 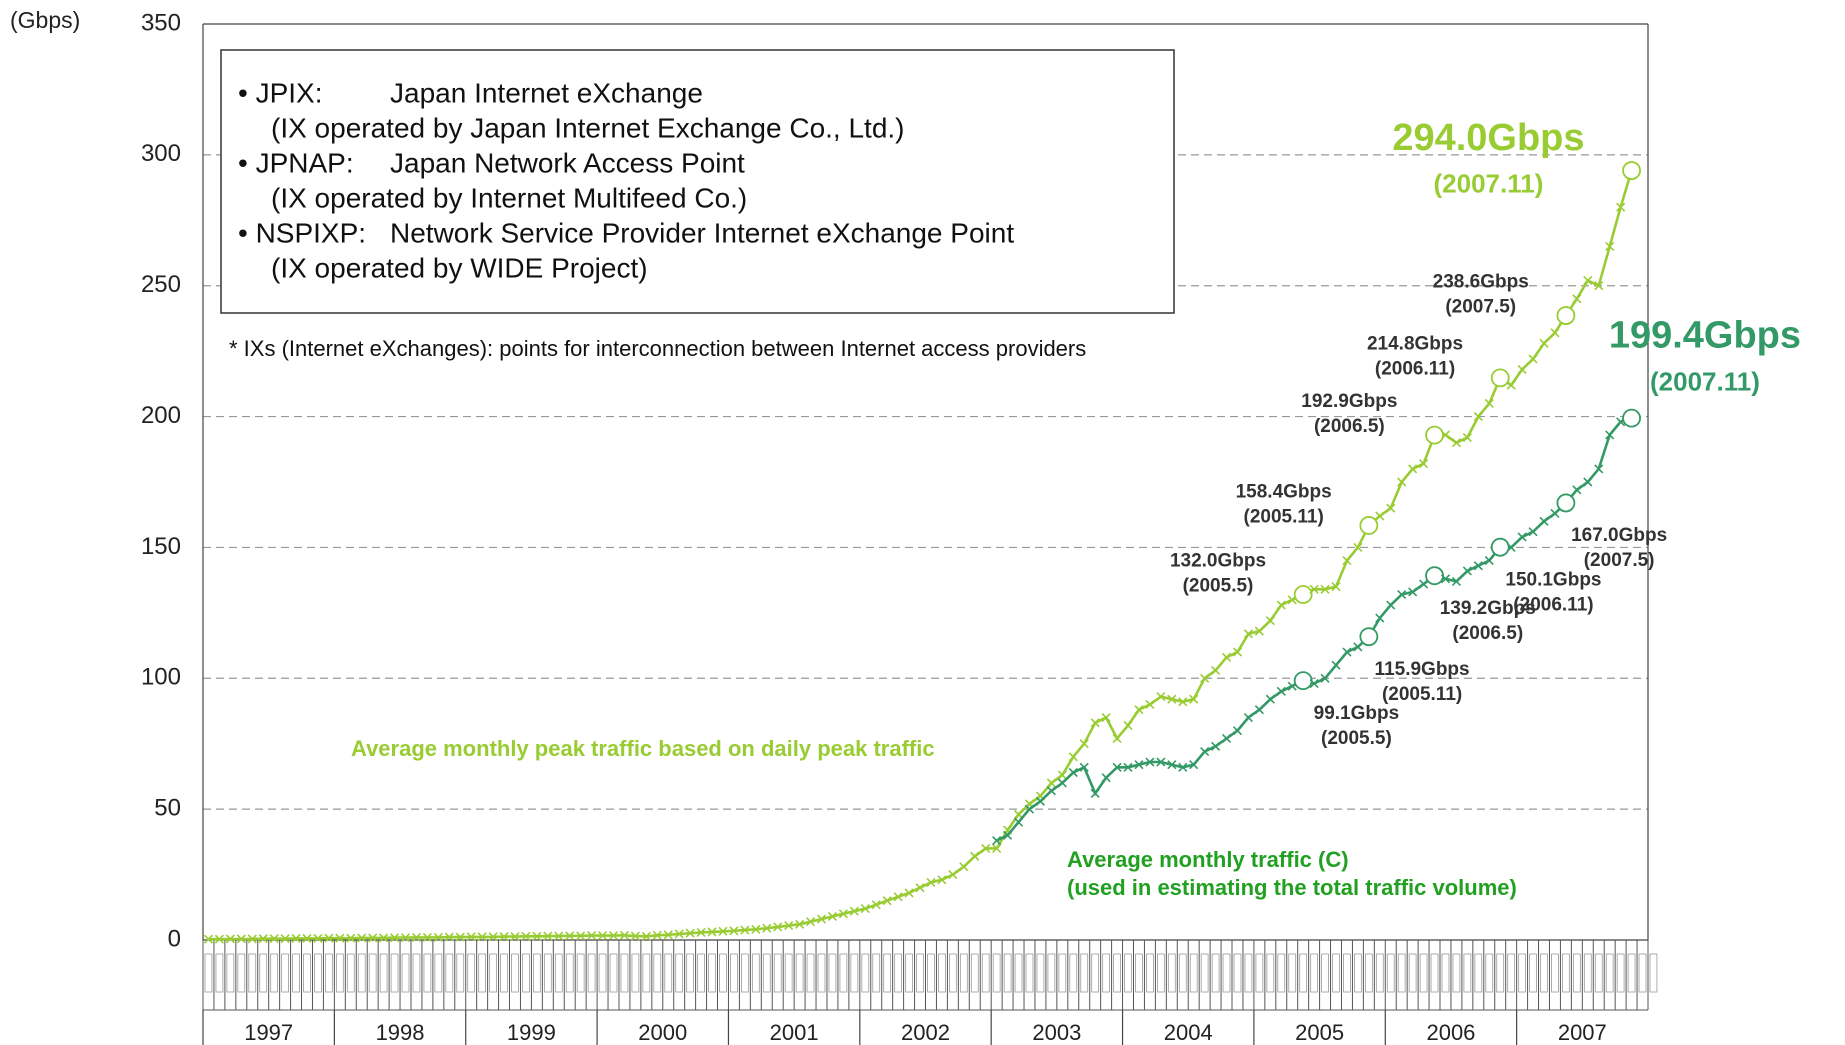 I want to click on value-label: 199.4Gbps, so click(x=1705, y=336).